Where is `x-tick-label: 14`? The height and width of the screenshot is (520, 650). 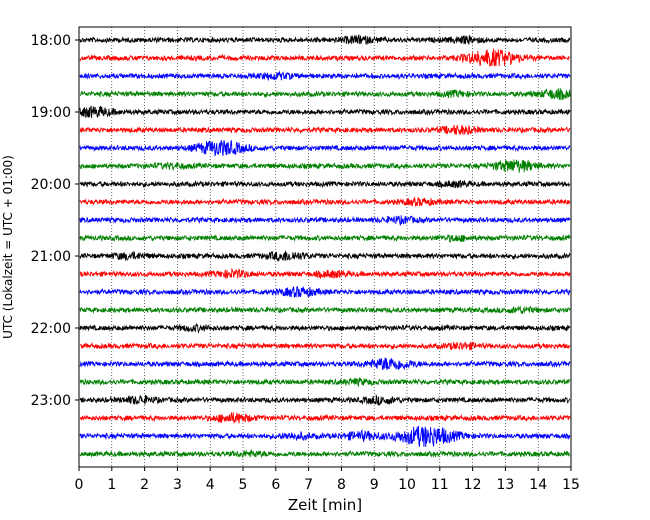 x-tick-label: 14 is located at coordinates (538, 485).